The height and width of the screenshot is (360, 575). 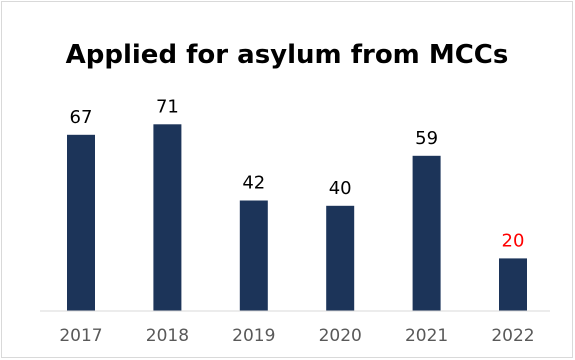 I want to click on data-label-2017: 67, so click(x=81, y=117).